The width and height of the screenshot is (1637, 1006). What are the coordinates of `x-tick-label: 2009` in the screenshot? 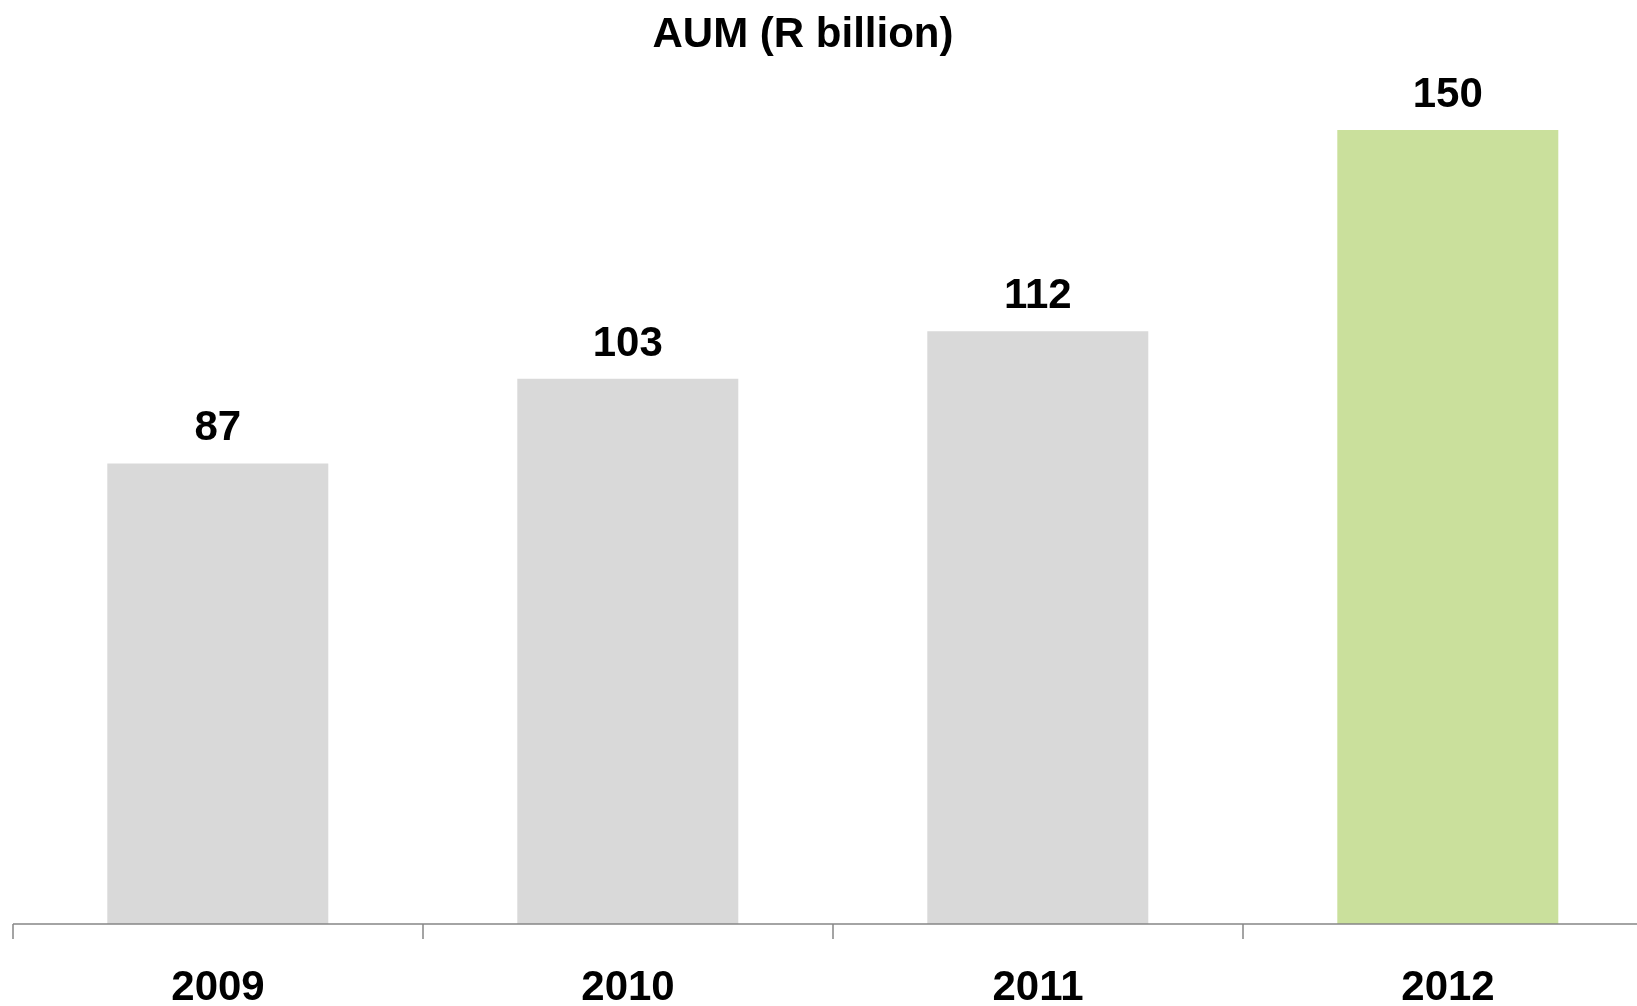 It's located at (218, 984).